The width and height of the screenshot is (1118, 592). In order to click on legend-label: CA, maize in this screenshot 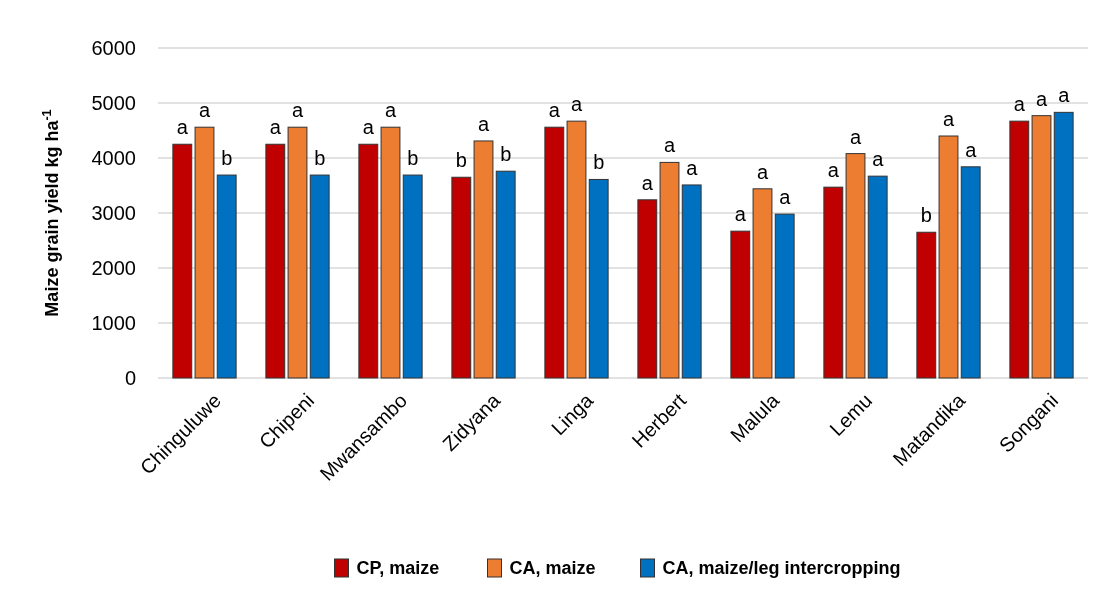, I will do `click(552, 568)`.